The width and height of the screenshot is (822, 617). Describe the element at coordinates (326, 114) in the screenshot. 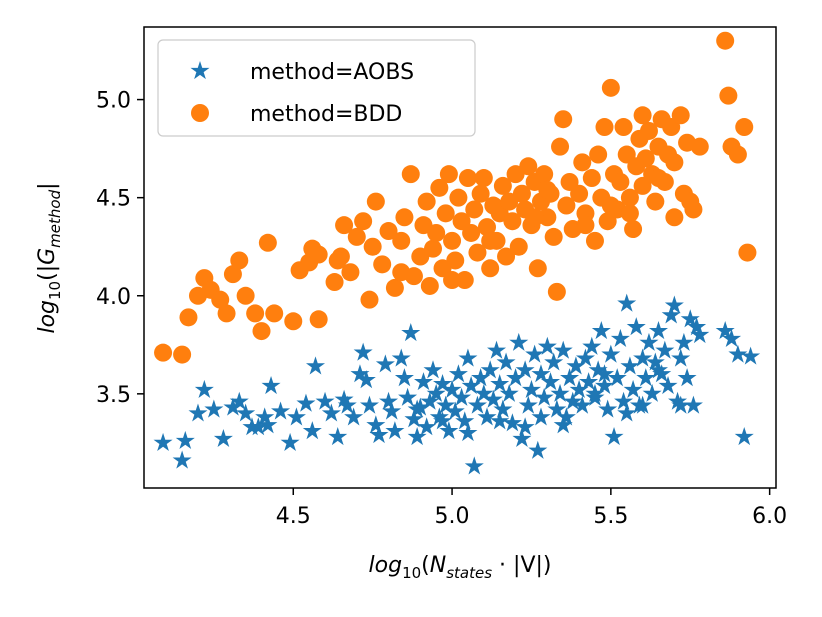

I see `legend-label-bdd: method=BDD` at that location.